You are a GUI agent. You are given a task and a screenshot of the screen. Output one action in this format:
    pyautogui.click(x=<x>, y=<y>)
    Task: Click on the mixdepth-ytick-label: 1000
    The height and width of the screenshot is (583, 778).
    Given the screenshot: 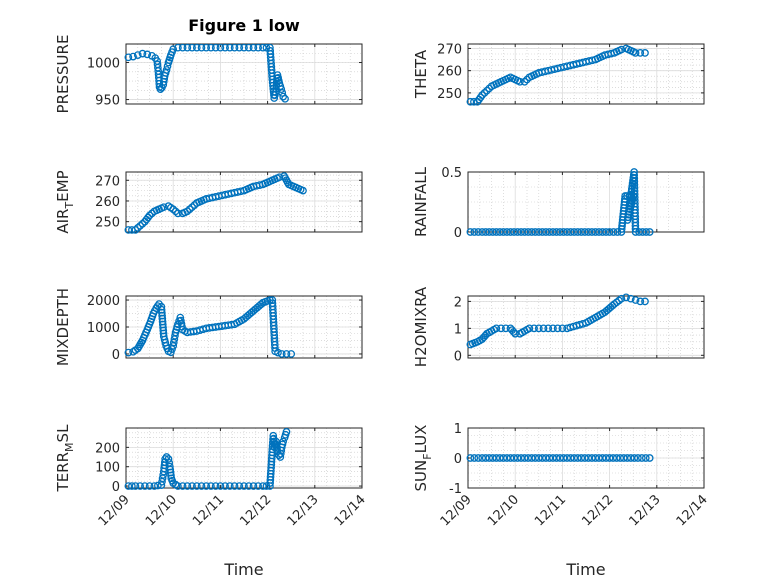 What is the action you would take?
    pyautogui.click(x=103, y=328)
    